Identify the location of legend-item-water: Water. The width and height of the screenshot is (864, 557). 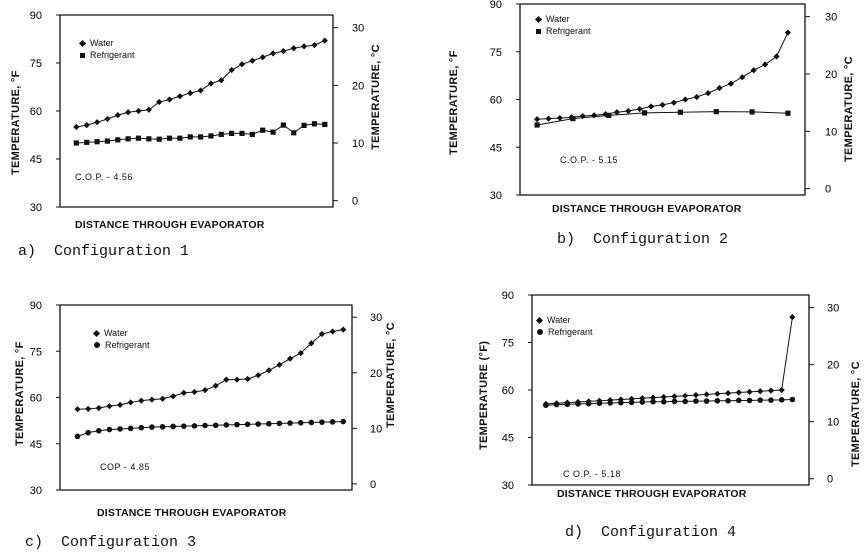
(106, 43).